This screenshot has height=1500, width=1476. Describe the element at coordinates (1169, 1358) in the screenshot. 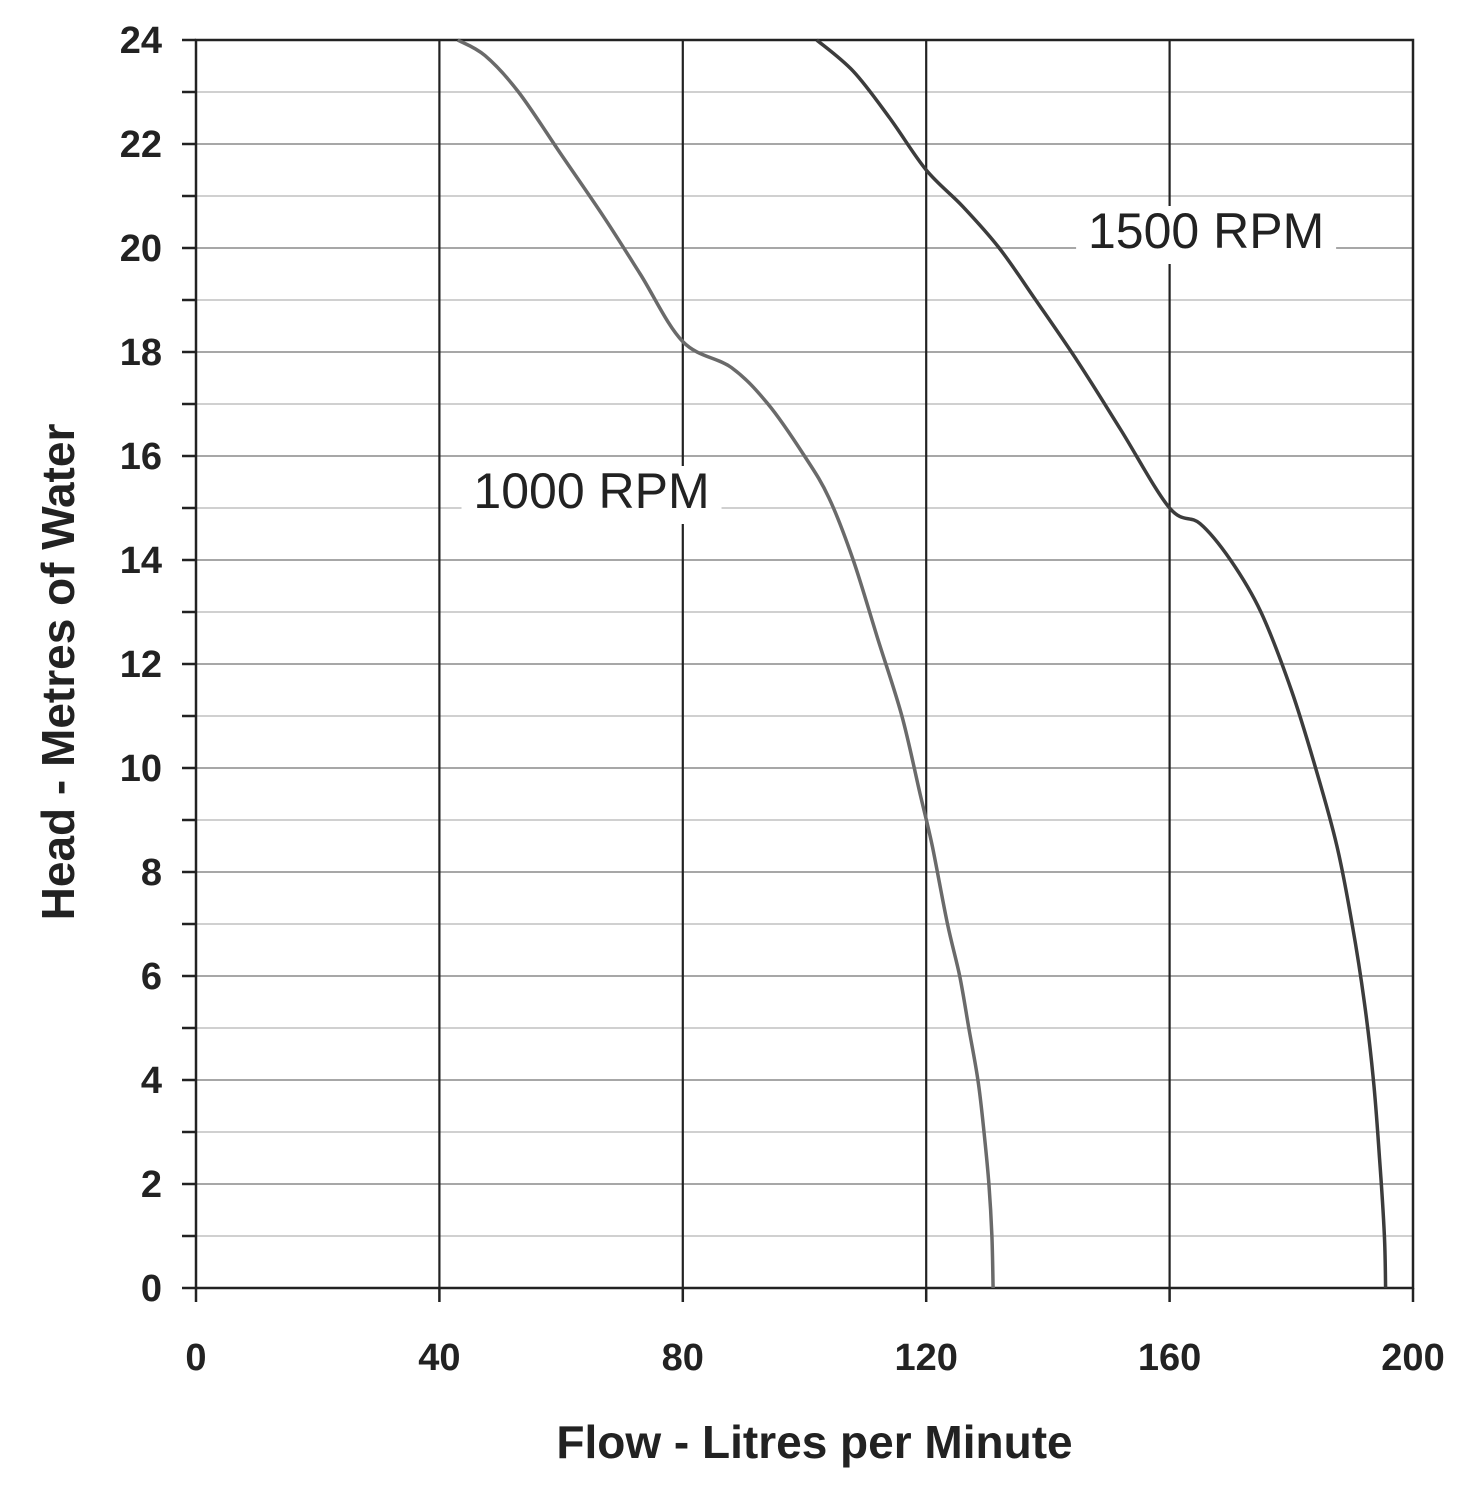

I see `x-tick-label: 160` at that location.